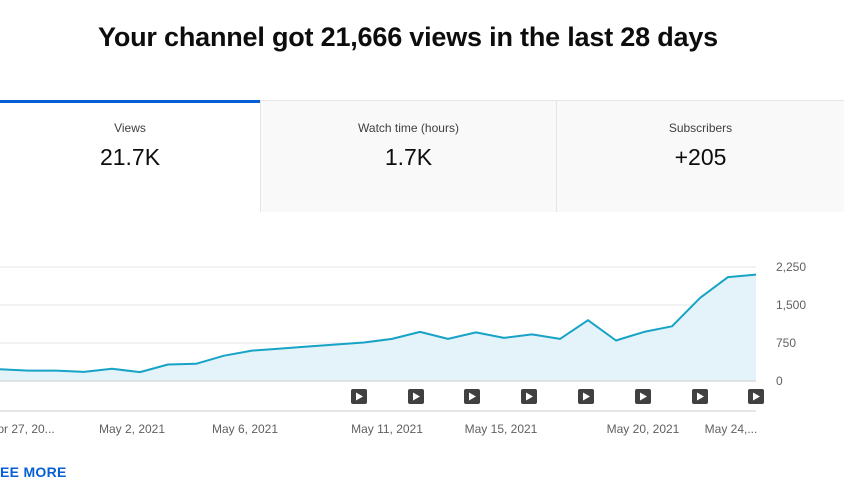 Image resolution: width=844 pixels, height=500 pixels. What do you see at coordinates (791, 267) in the screenshot?
I see `y-tick-label: 2,250` at bounding box center [791, 267].